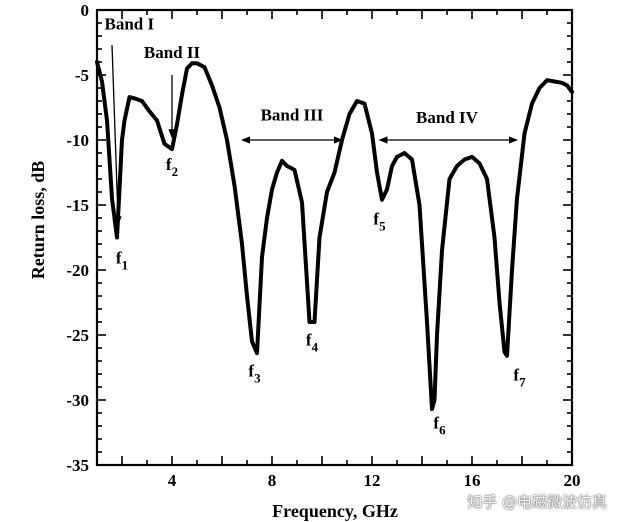  Describe the element at coordinates (537, 502) in the screenshot. I see `watermark-text: 知乎 @电磁微波仿真` at that location.